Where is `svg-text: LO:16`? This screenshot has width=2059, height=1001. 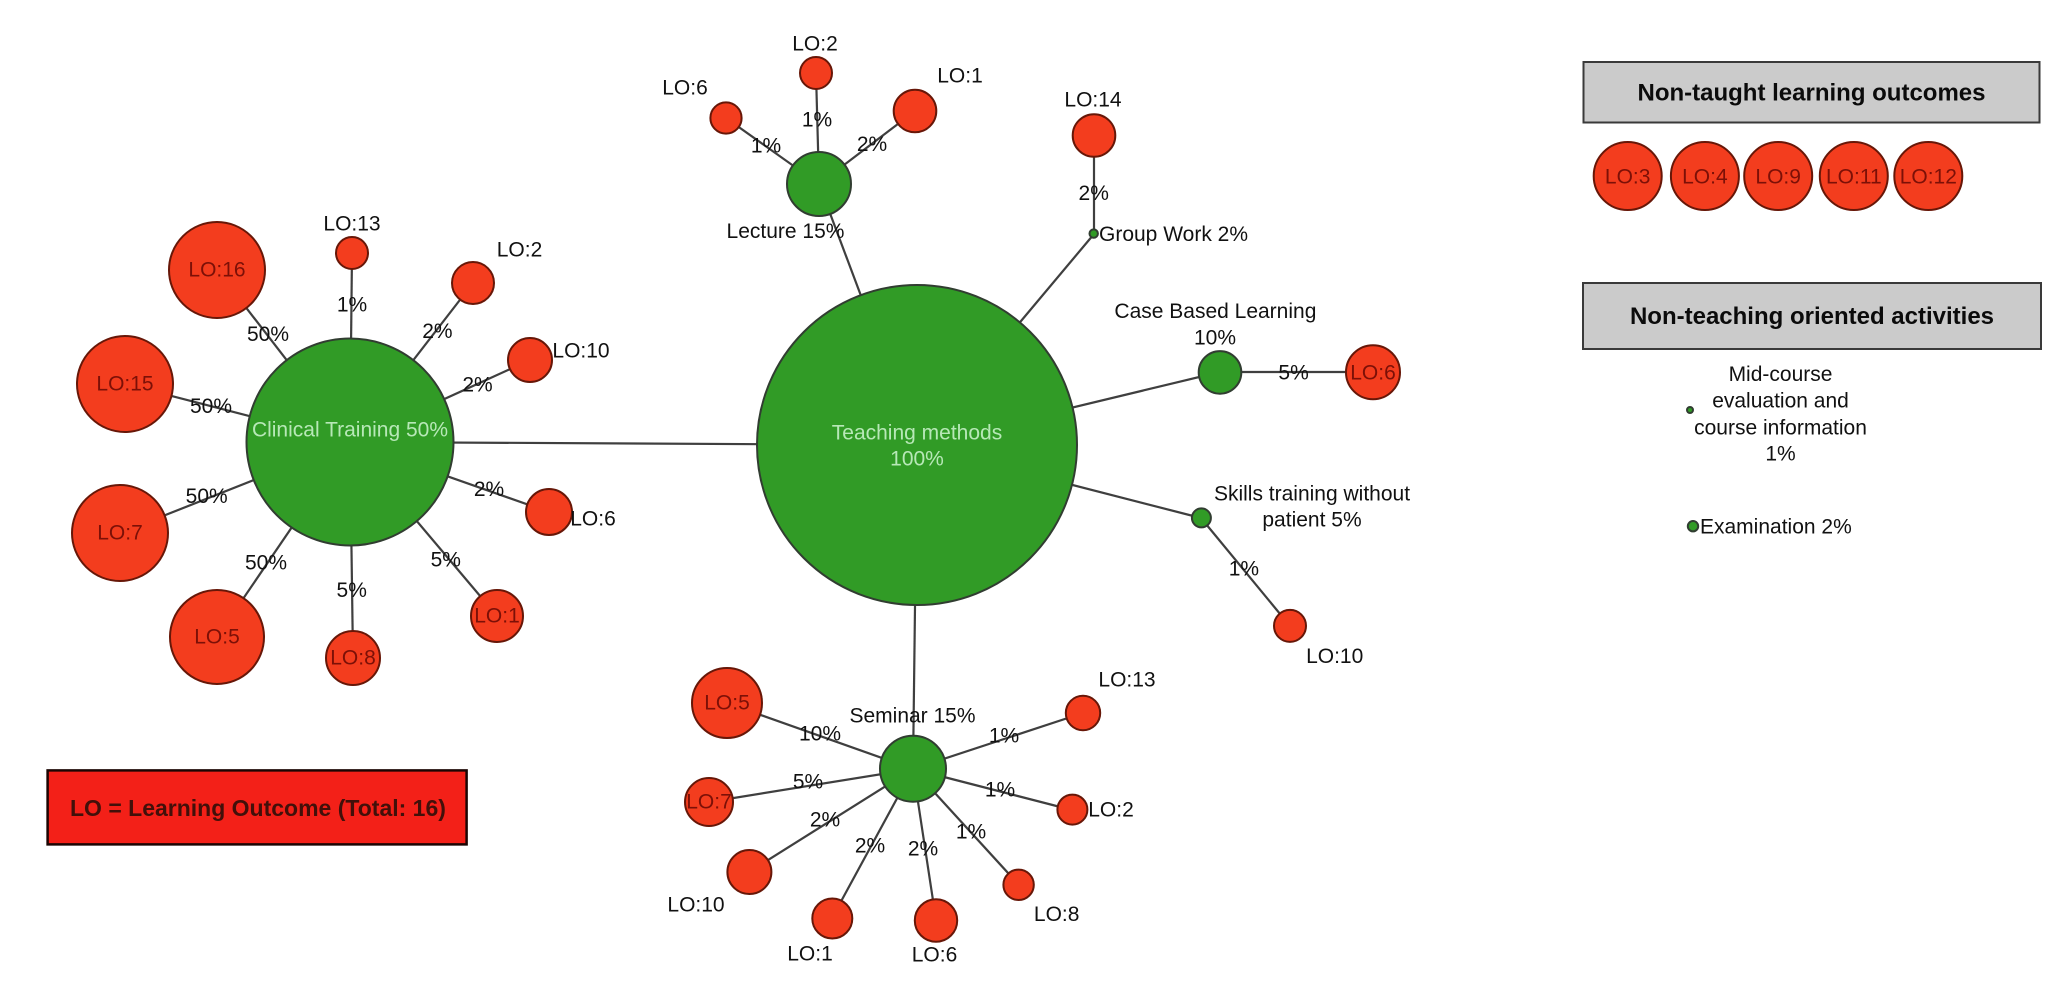
svg-text: LO:16 is located at coordinates (216, 270).